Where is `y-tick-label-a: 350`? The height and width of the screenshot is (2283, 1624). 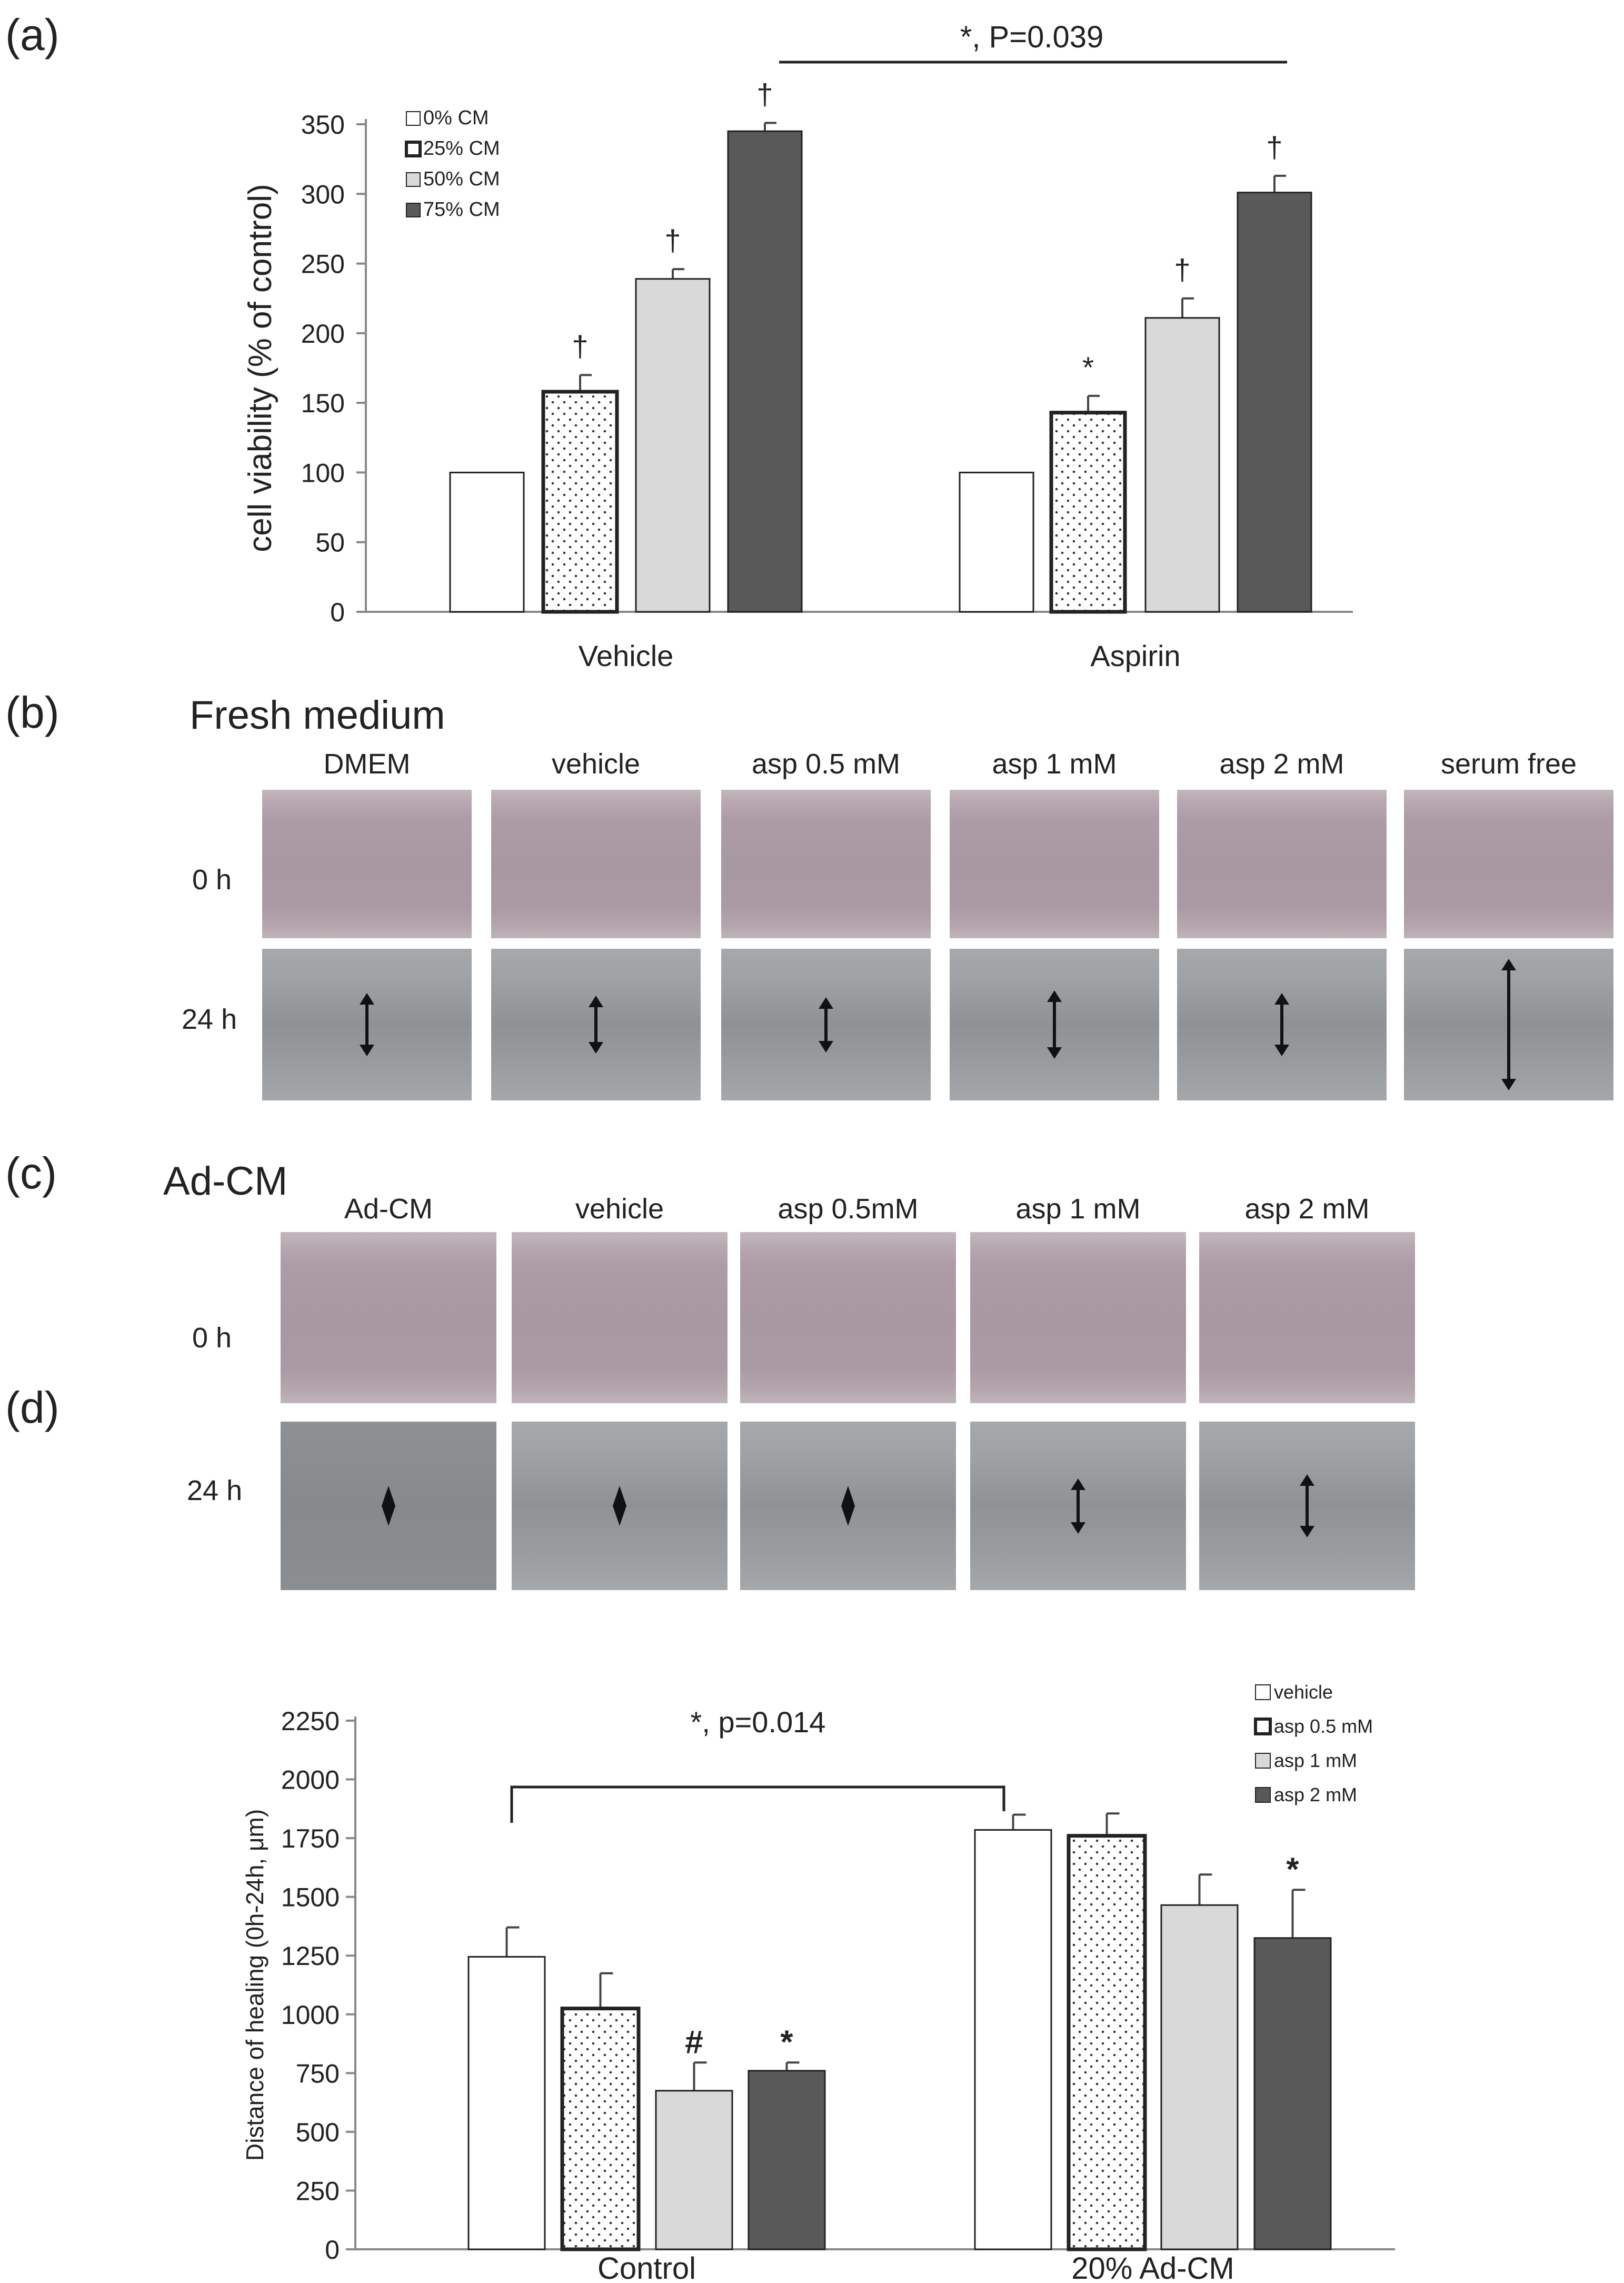 y-tick-label-a: 350 is located at coordinates (323, 125).